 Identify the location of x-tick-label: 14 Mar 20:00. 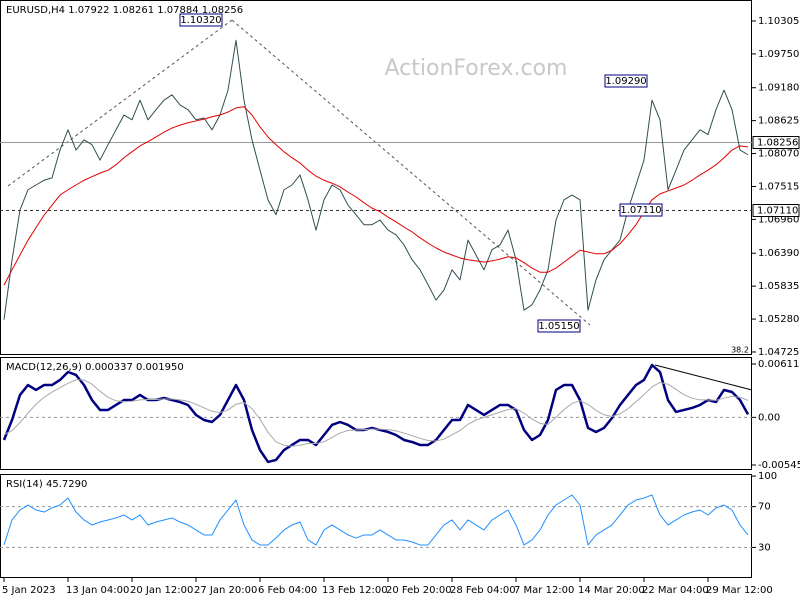
(611, 590).